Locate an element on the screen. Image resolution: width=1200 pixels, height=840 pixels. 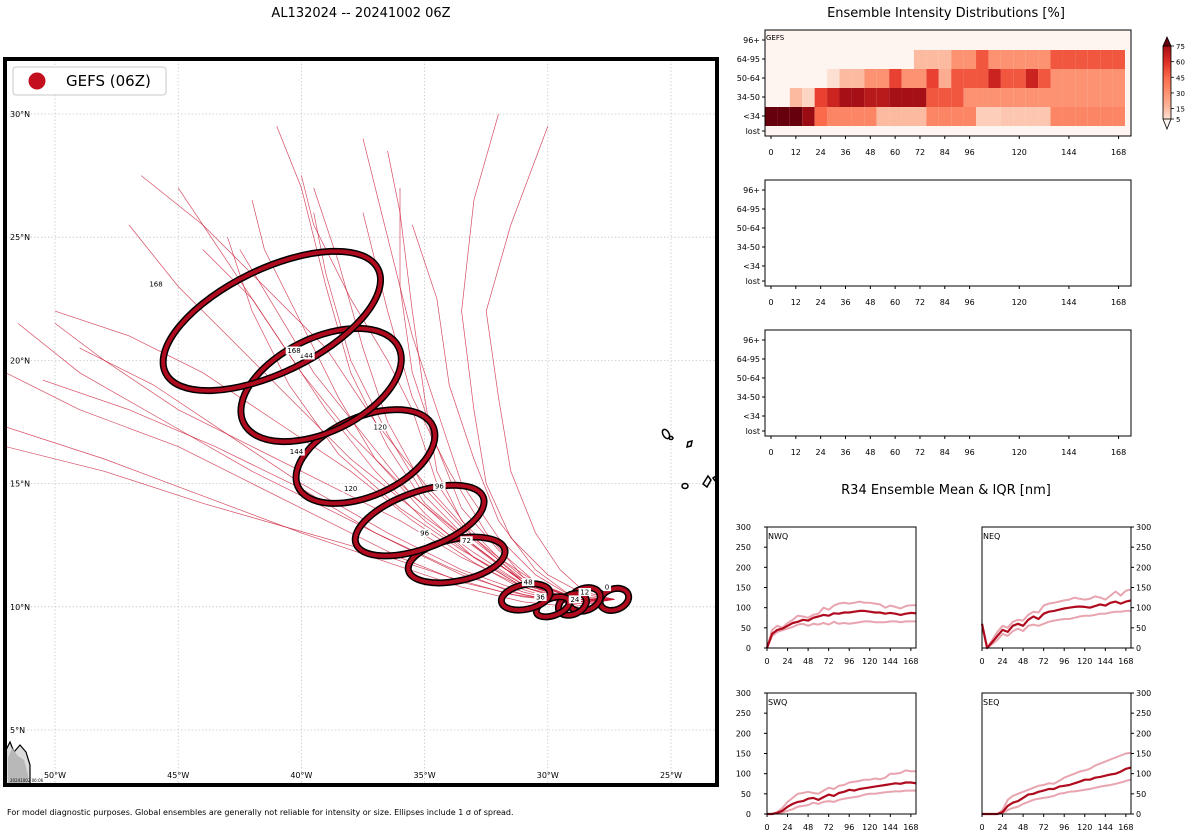
ensemble-mean-line is located at coordinates (1057, 791).